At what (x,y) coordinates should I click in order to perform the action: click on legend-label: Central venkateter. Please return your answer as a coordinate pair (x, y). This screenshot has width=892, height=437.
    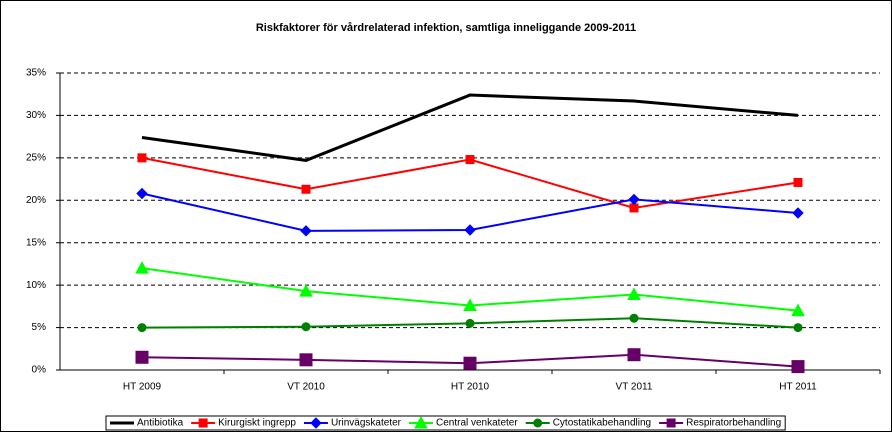
    Looking at the image, I should click on (477, 423).